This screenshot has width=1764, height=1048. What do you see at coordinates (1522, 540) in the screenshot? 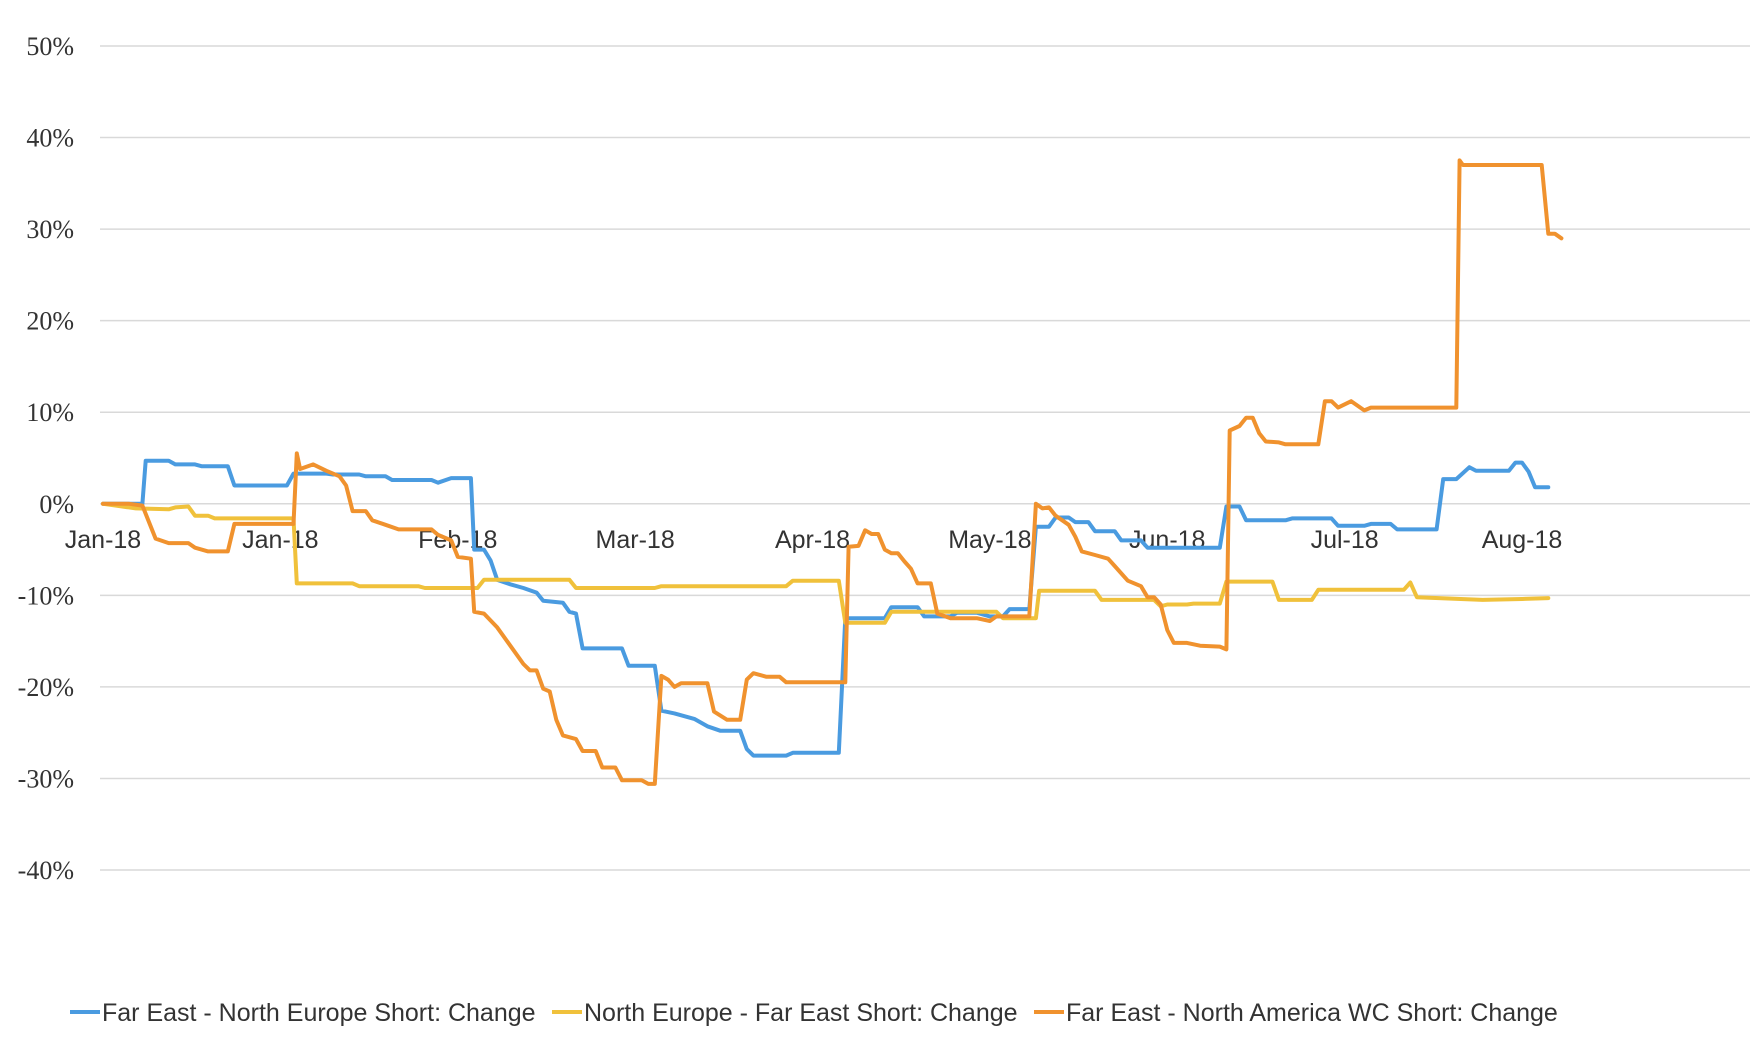
I see `x-tick-label: Aug-18` at bounding box center [1522, 540].